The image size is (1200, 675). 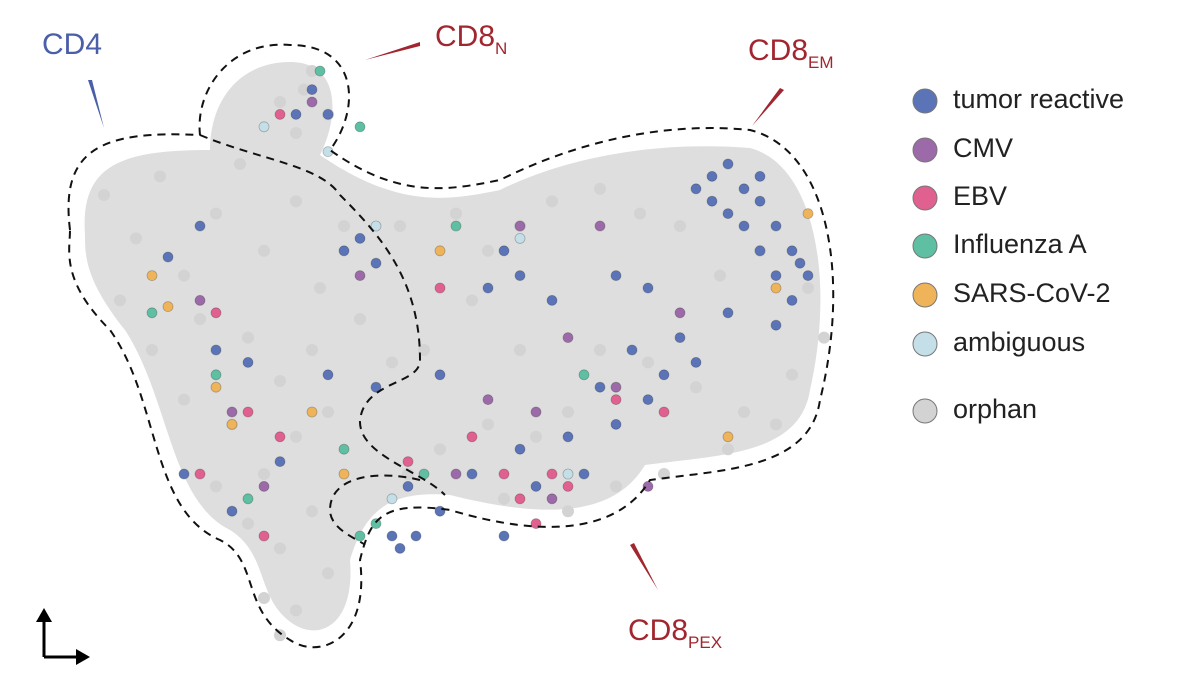 What do you see at coordinates (1038, 99) in the screenshot?
I see `legend-label: tumor reactive` at bounding box center [1038, 99].